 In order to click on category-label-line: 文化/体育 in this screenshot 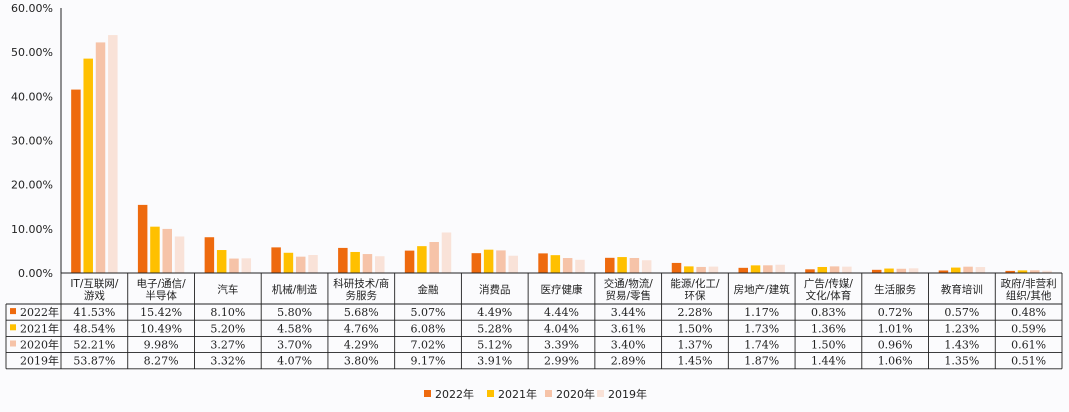, I will do `click(829, 295)`.